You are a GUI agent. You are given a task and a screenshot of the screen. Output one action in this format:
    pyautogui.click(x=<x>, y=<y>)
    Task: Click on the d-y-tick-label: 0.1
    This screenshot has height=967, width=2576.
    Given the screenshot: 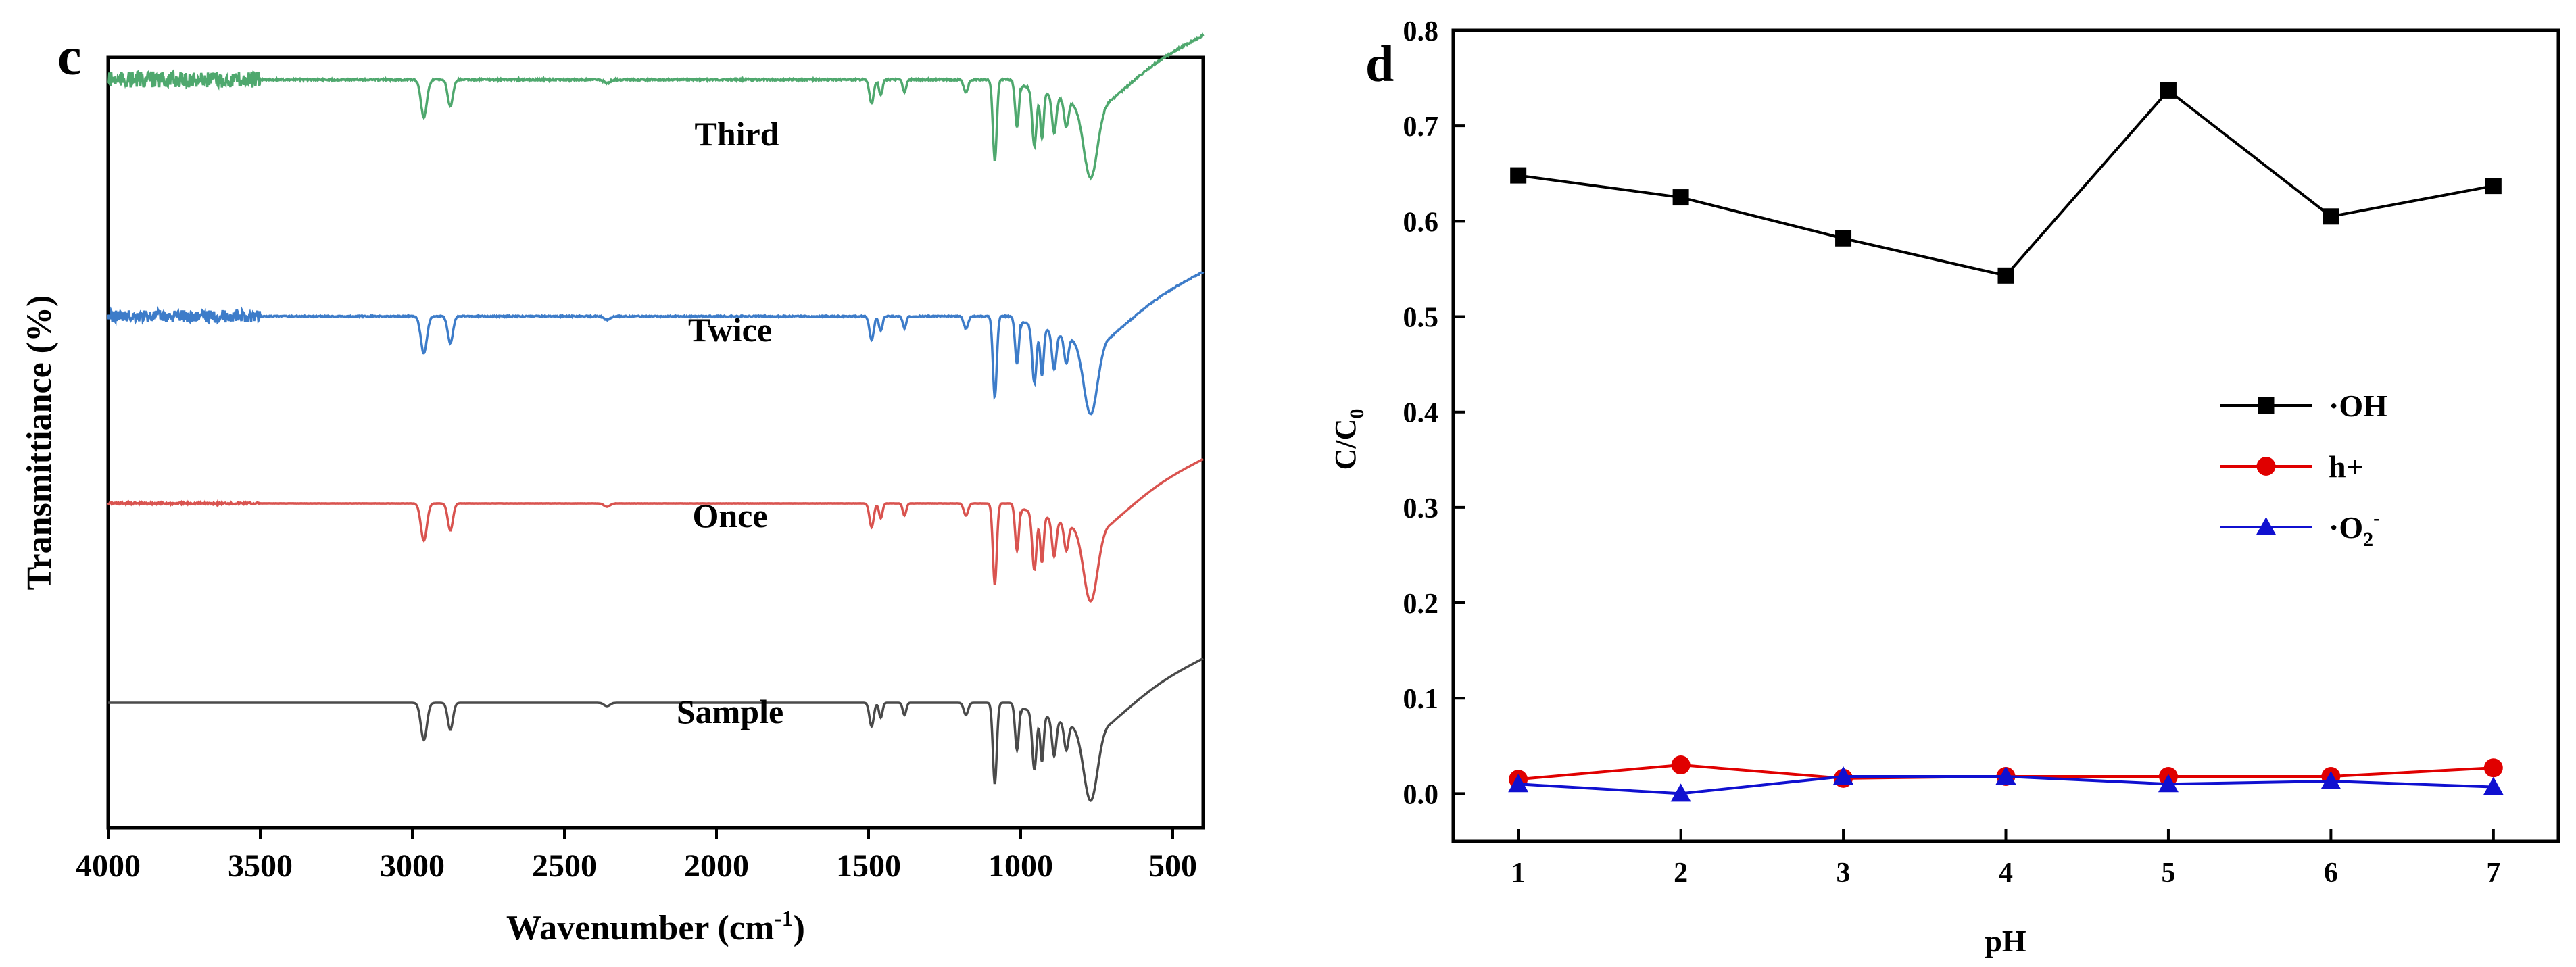 What is the action you would take?
    pyautogui.click(x=1421, y=699)
    